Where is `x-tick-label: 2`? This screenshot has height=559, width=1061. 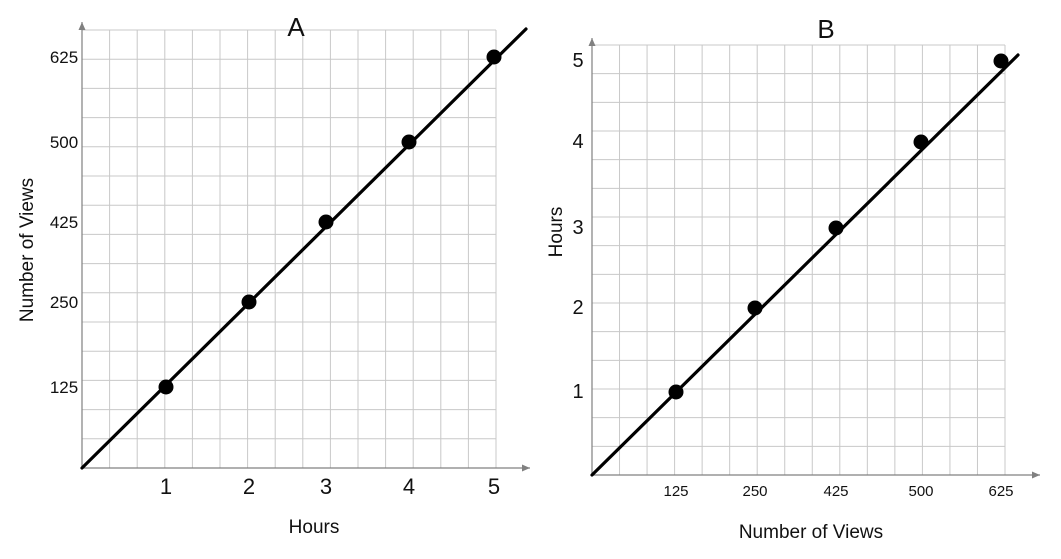
x-tick-label: 2 is located at coordinates (249, 486).